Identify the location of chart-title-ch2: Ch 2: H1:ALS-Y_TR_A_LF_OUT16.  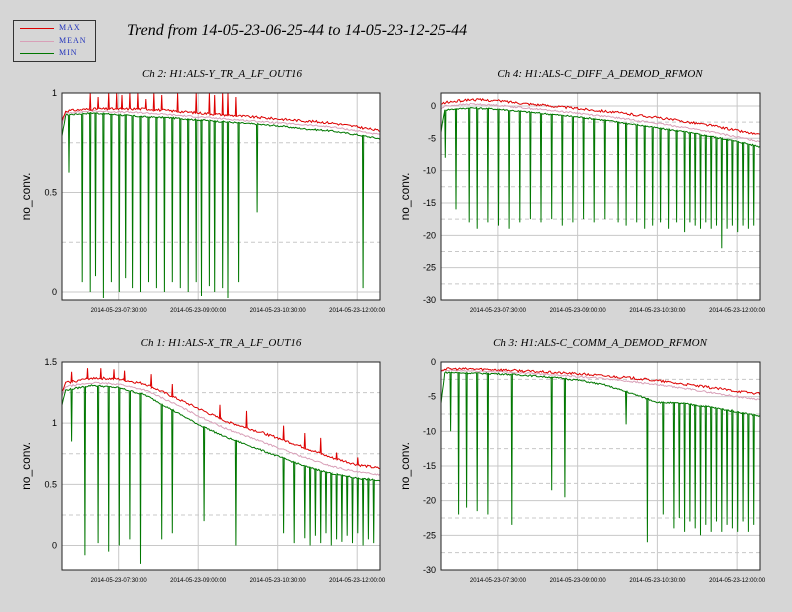
(222, 74).